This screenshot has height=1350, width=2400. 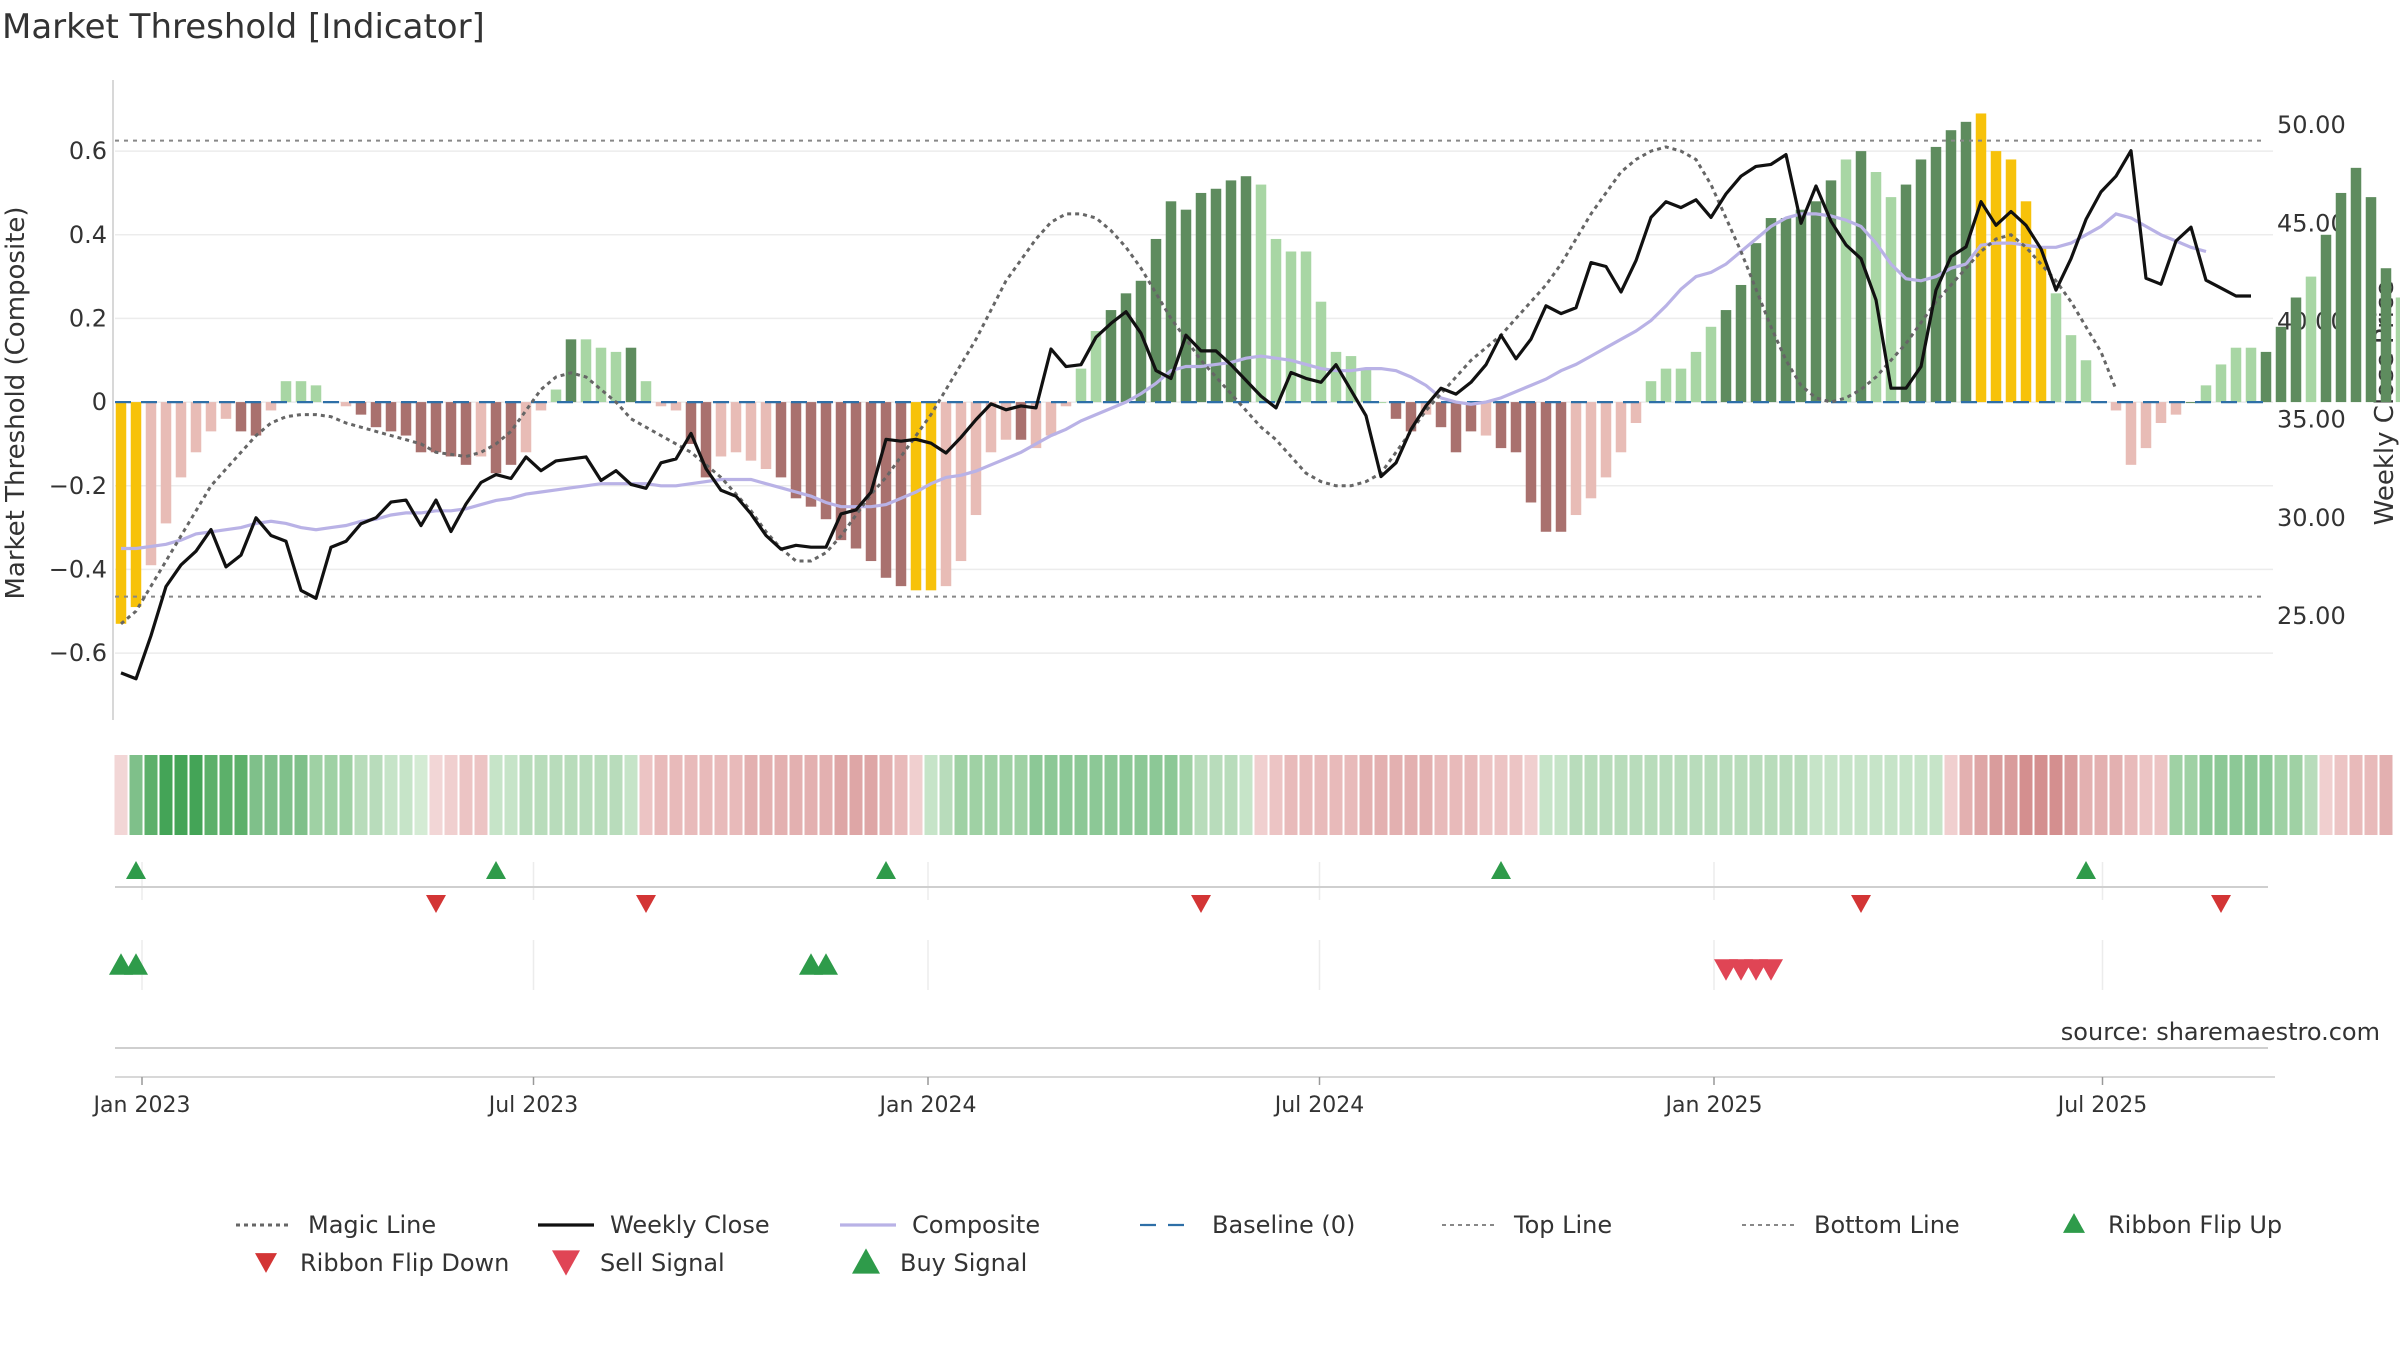 What do you see at coordinates (78, 653) in the screenshot?
I see `left-tick-label: −0.6` at bounding box center [78, 653].